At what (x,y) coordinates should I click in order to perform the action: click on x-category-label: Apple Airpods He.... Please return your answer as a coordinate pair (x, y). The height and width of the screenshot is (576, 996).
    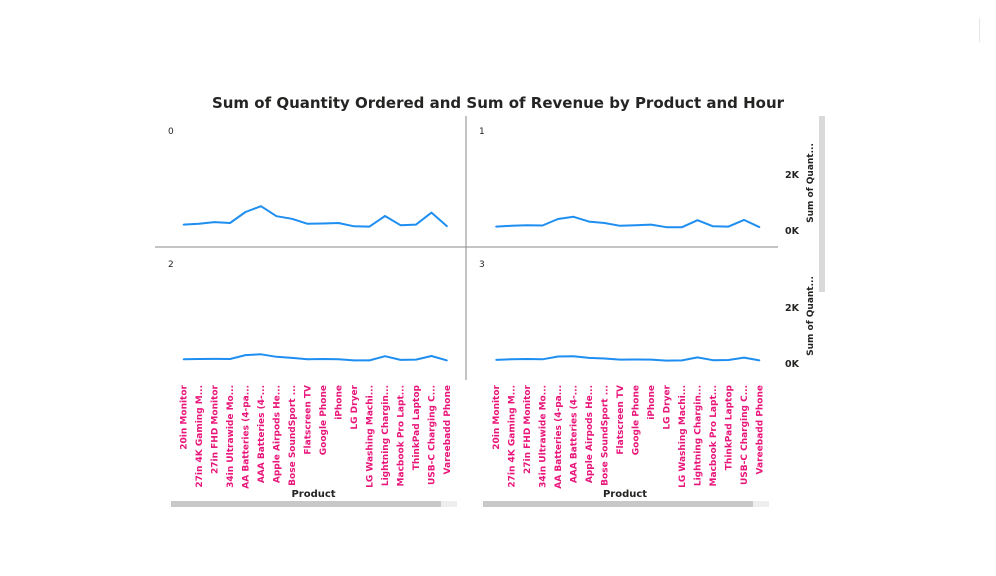
    Looking at the image, I should click on (590, 434).